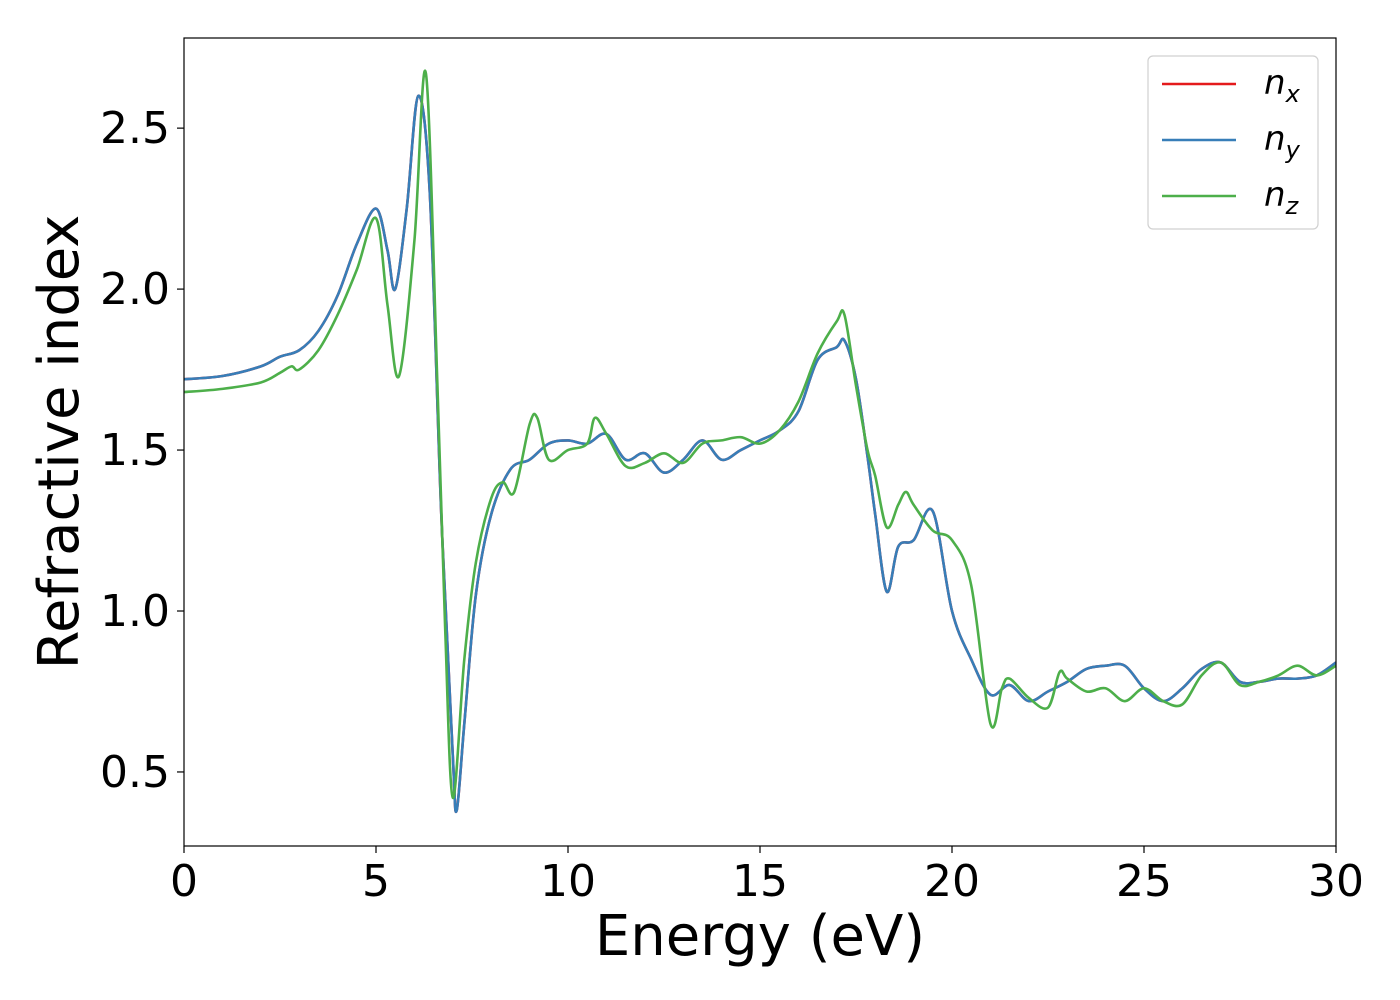  I want to click on y-tick-label: 2.5, so click(135, 128).